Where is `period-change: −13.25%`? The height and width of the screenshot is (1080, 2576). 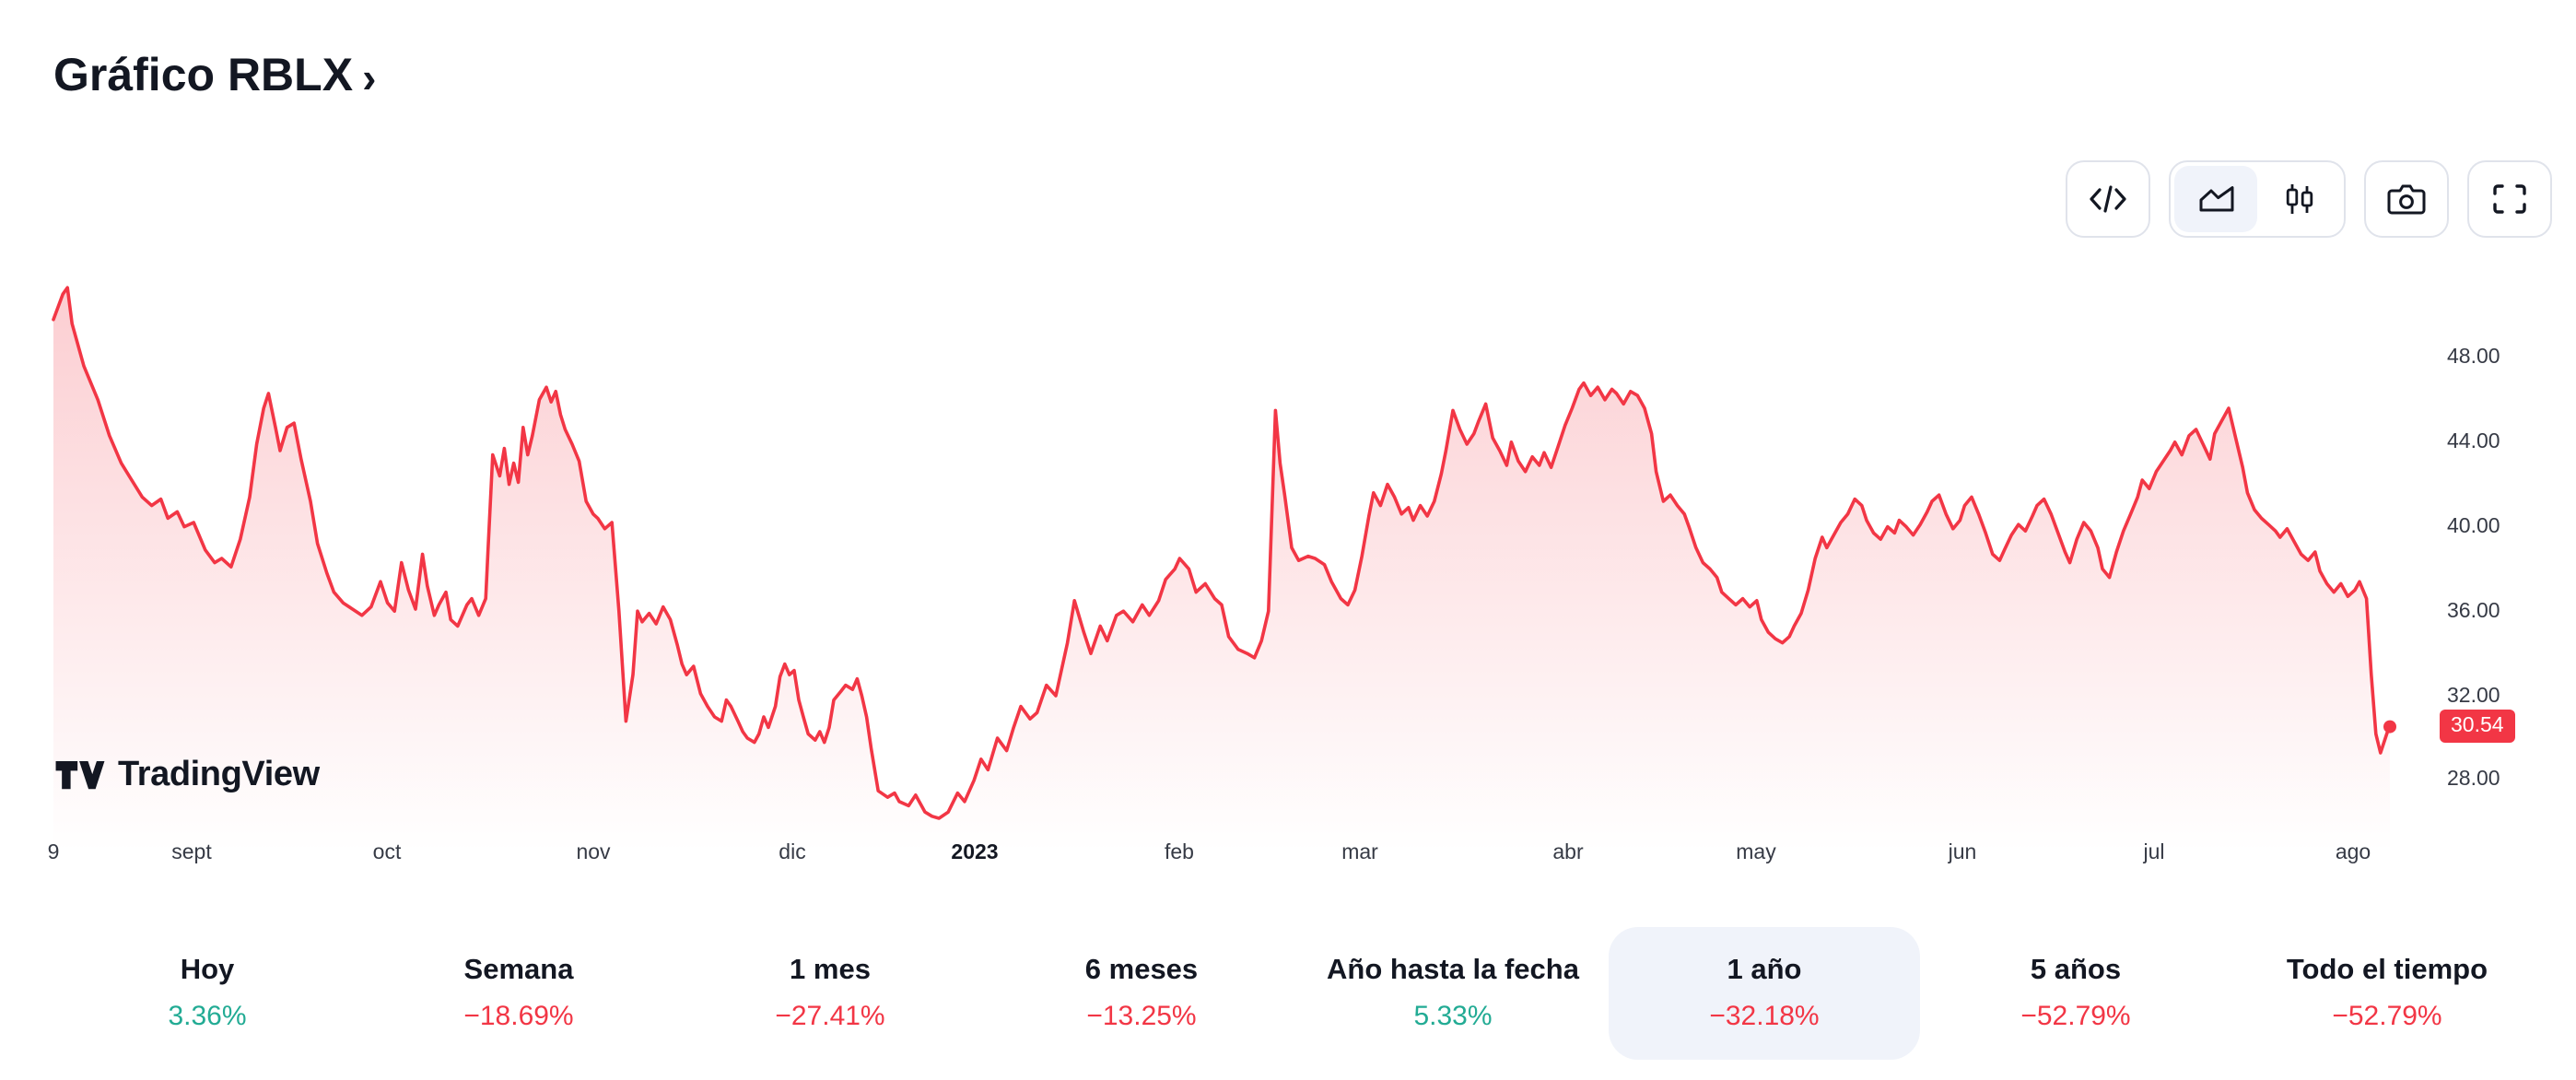 period-change: −13.25% is located at coordinates (1141, 1017).